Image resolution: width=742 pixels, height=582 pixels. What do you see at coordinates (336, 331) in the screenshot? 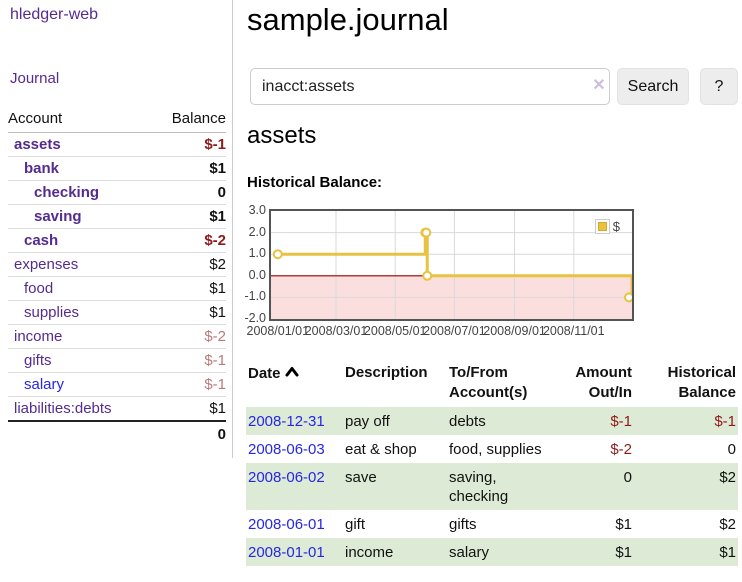
I see `x-axis-tick-label: 2008/03/01` at bounding box center [336, 331].